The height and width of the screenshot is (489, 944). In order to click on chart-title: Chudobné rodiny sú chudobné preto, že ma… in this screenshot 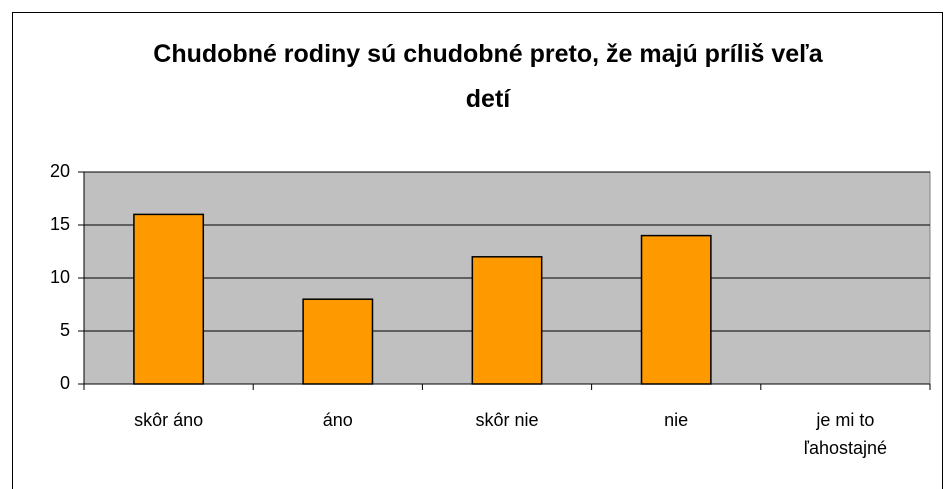, I will do `click(488, 76)`.